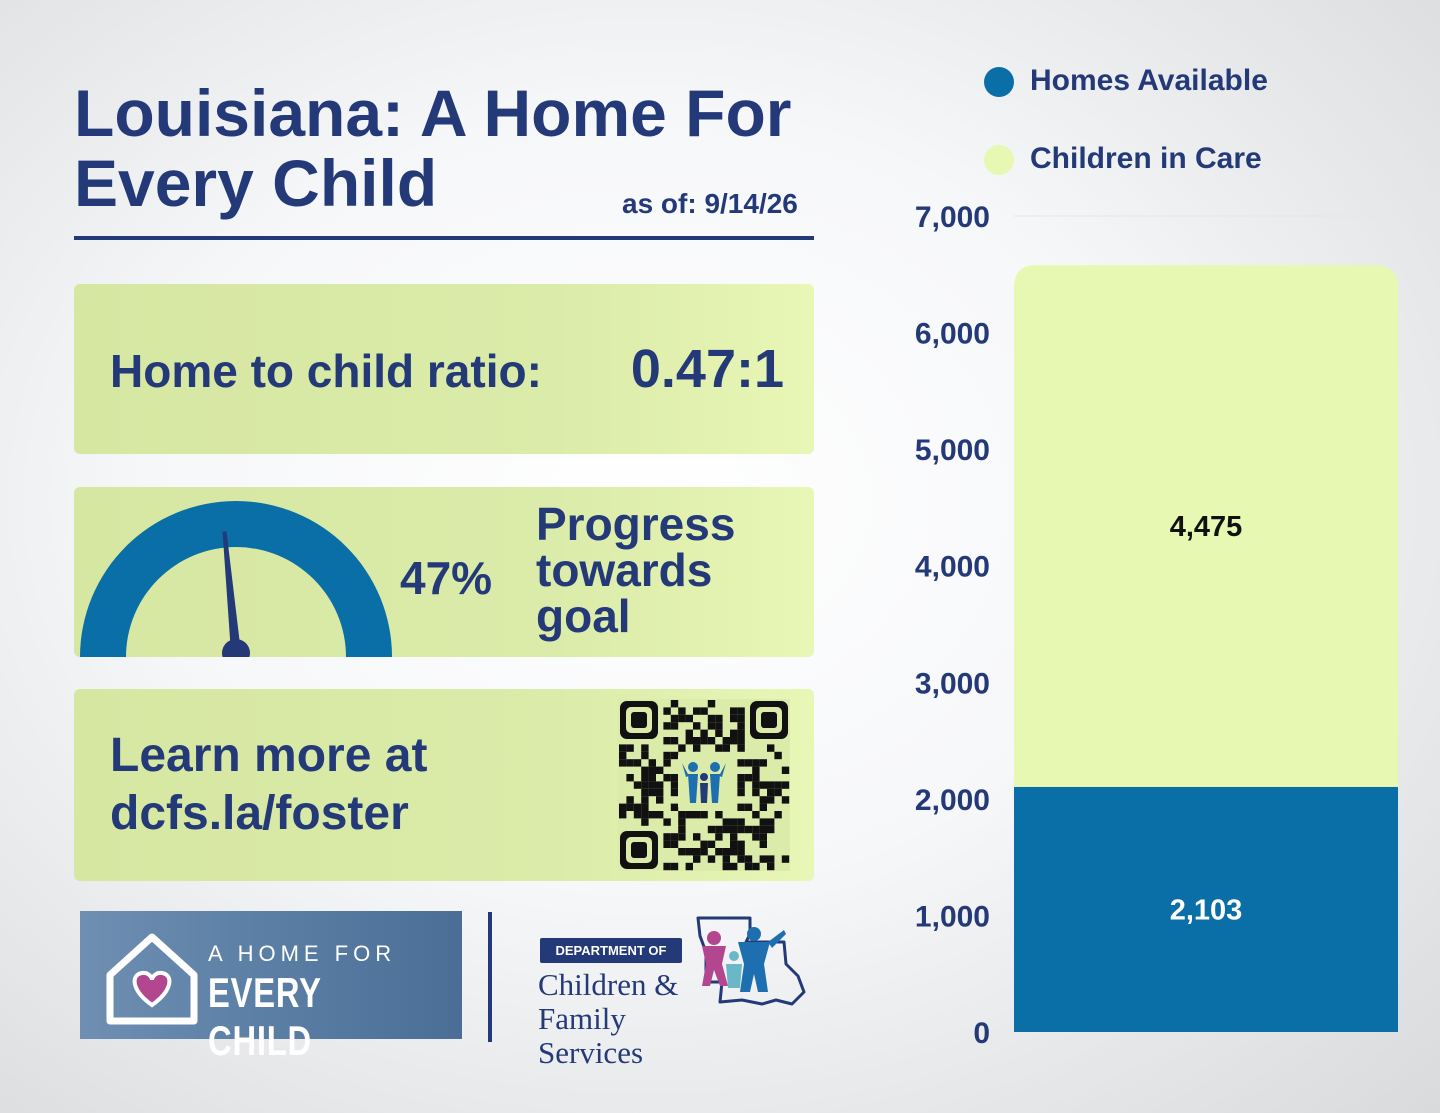 This screenshot has width=1440, height=1113. Describe the element at coordinates (152, 979) in the screenshot. I see `house-heart-icon` at that location.